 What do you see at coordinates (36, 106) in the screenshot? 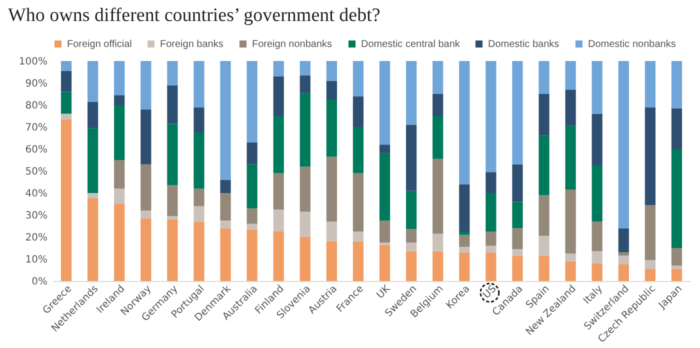
I see `y-tick-label: 80%` at bounding box center [36, 106].